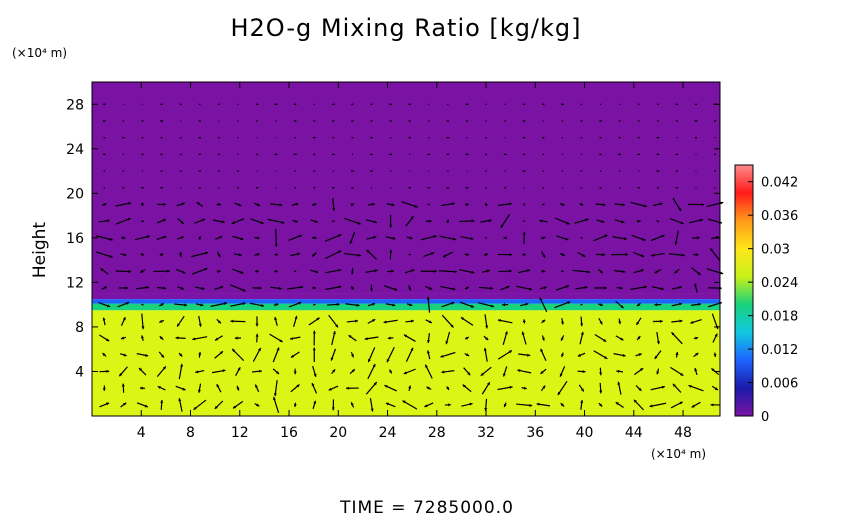  I want to click on colorbar-tick-label: 0.018, so click(779, 317).